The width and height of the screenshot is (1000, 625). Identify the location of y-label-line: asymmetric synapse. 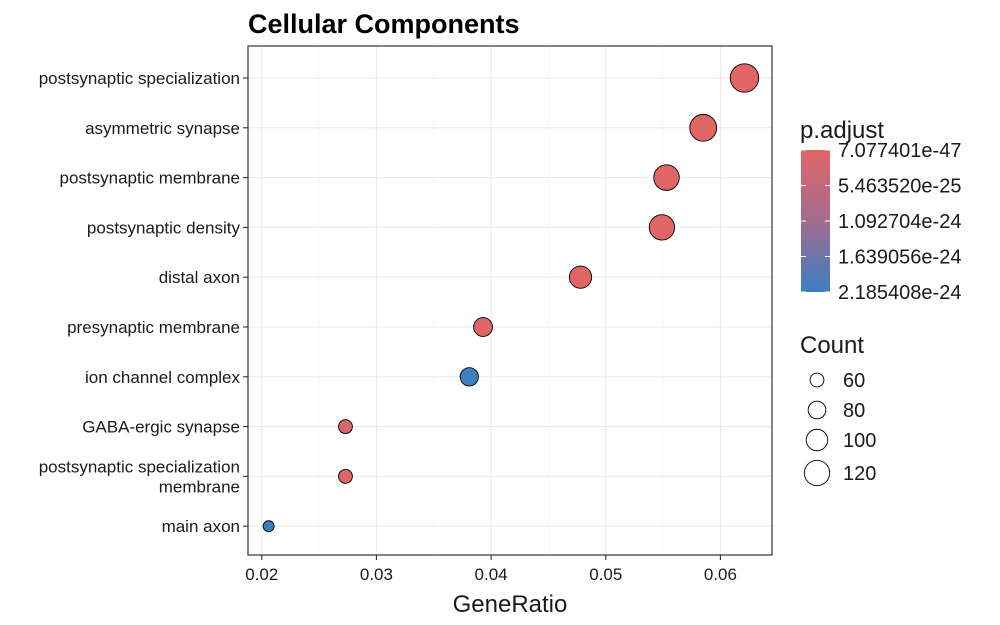
(162, 128).